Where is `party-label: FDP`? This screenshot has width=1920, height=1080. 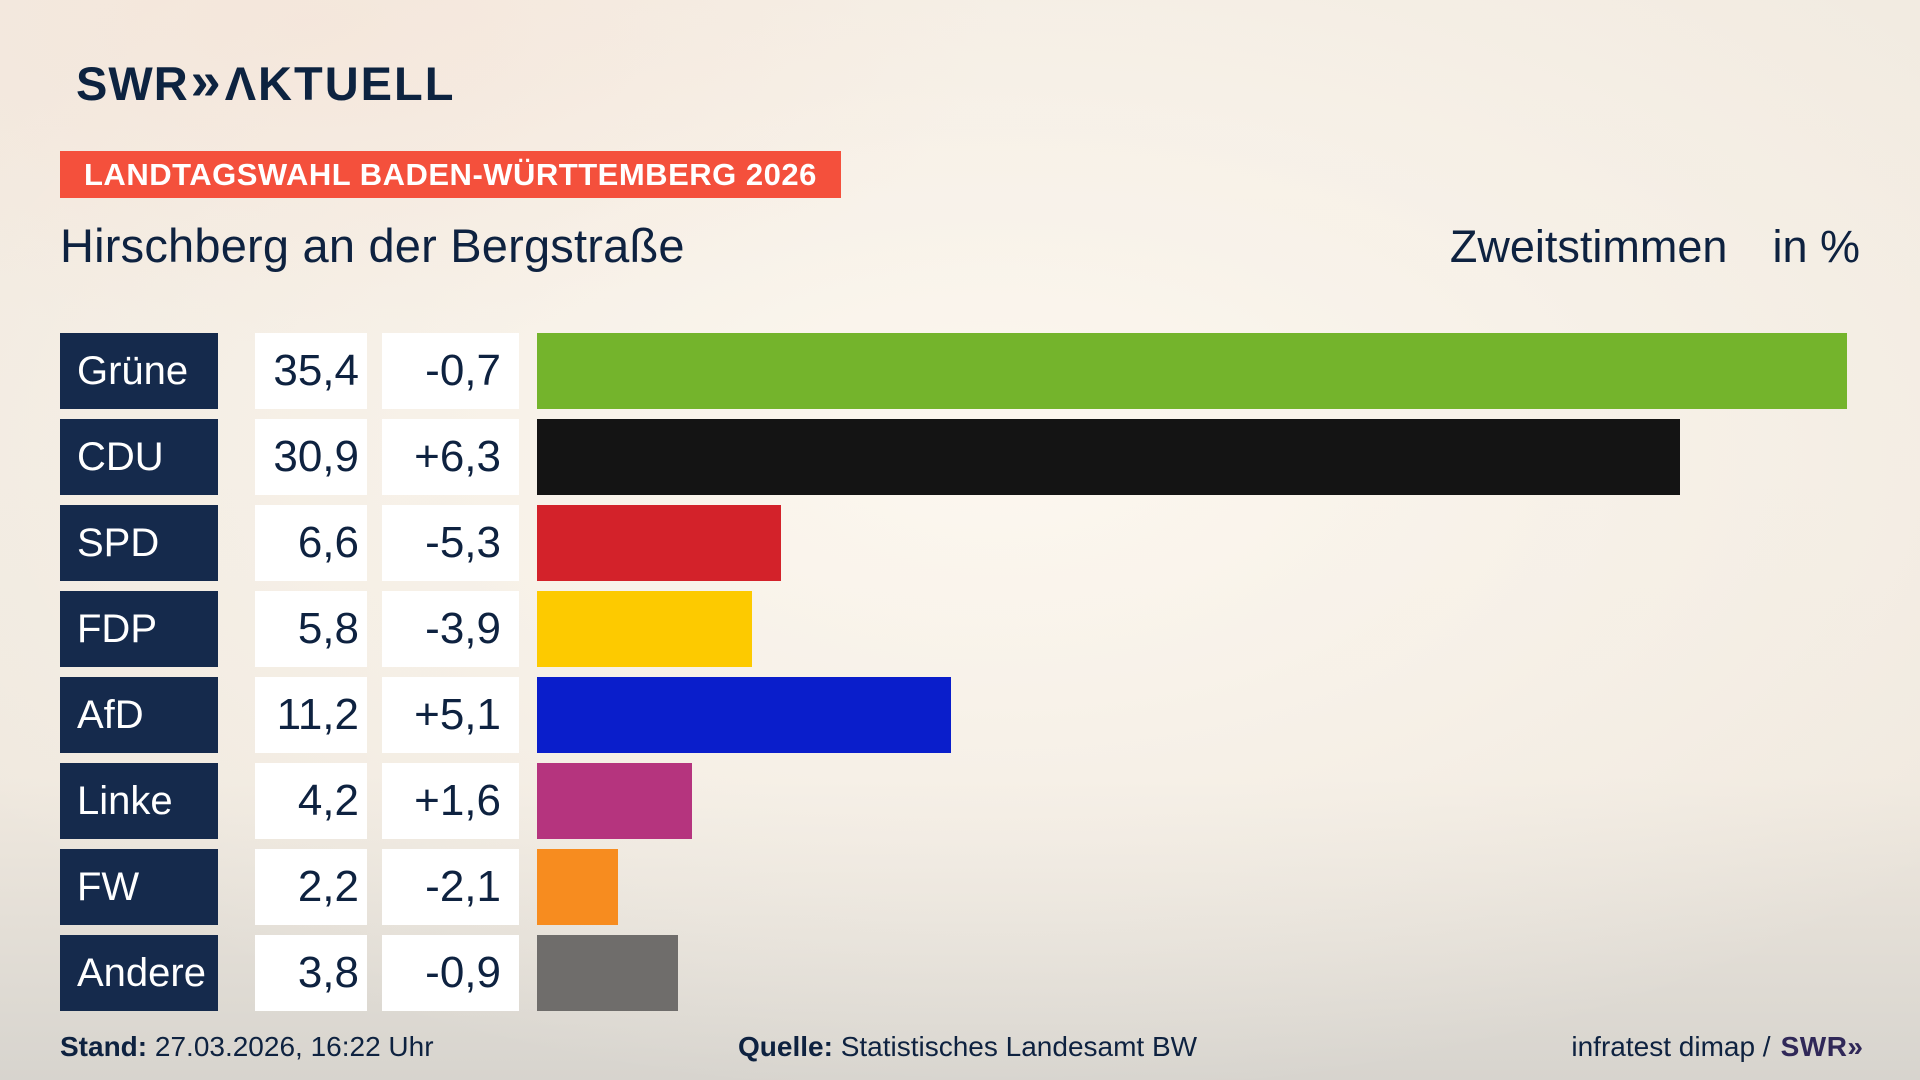 party-label: FDP is located at coordinates (139, 629).